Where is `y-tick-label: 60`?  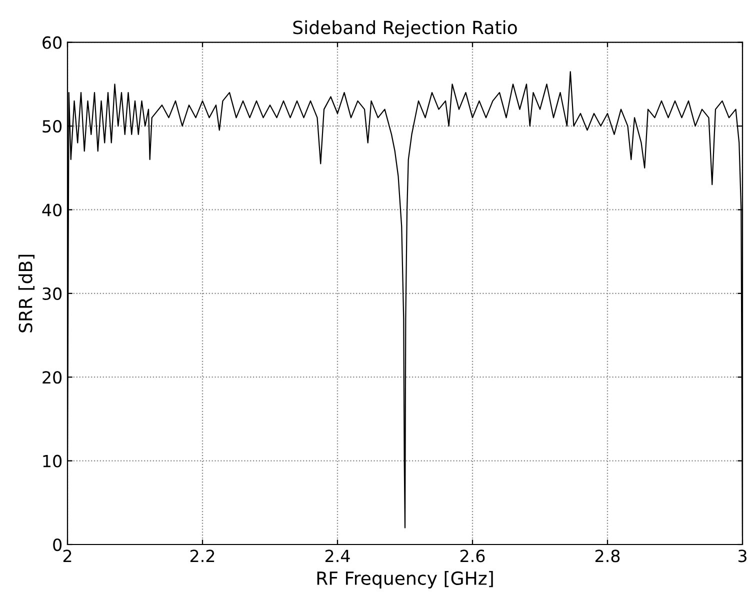 y-tick-label: 60 is located at coordinates (52, 42).